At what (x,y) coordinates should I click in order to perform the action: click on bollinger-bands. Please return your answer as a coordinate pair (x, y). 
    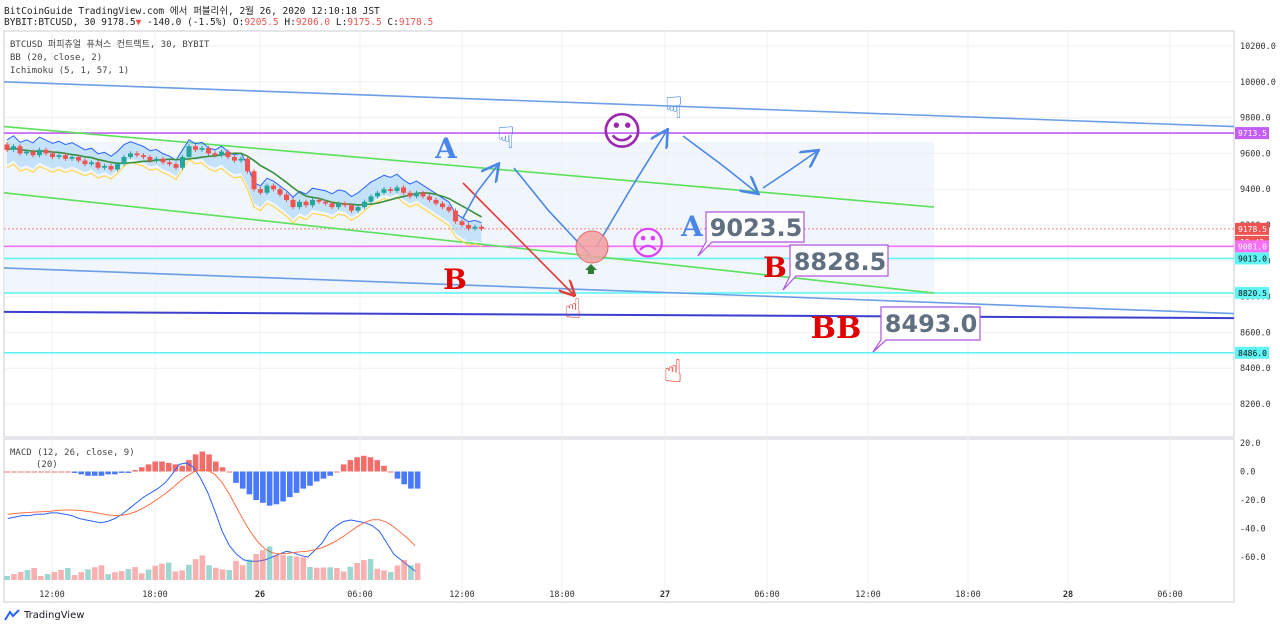
    Looking at the image, I should click on (244, 191).